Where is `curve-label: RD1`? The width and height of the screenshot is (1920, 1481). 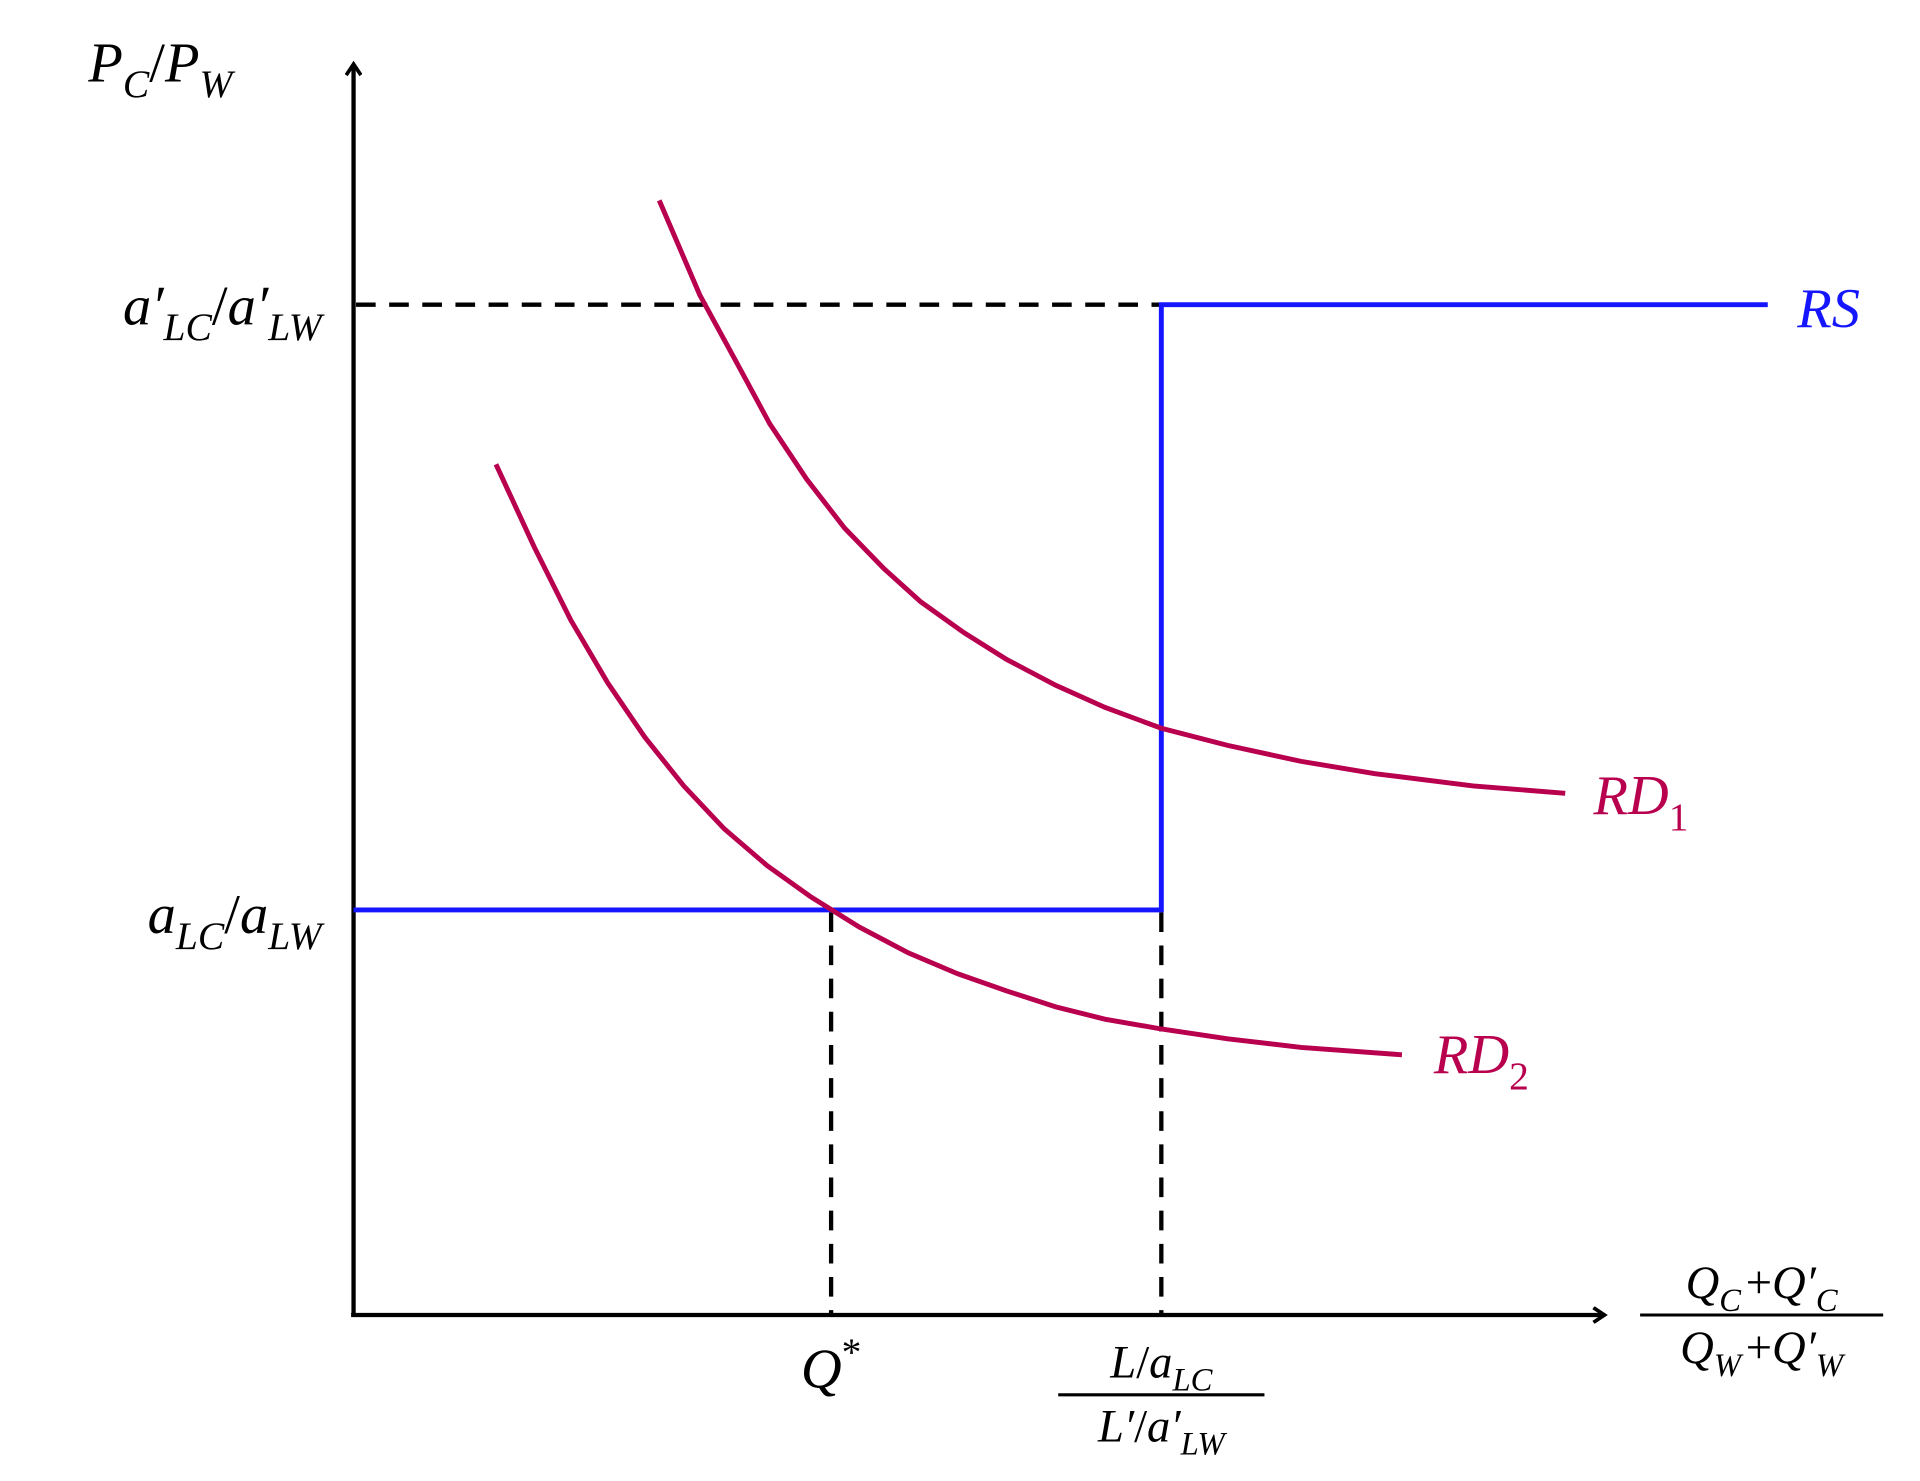 curve-label: RD1 is located at coordinates (1640, 802).